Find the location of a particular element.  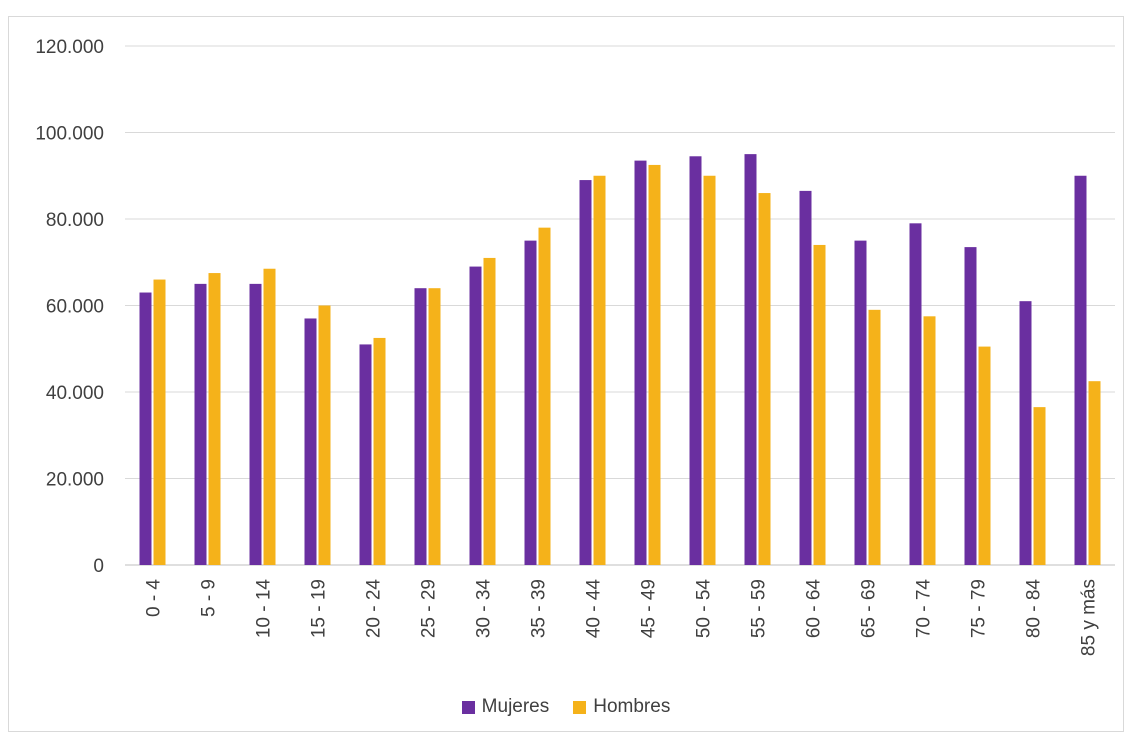

x-tick-label: 80 - 84 is located at coordinates (1034, 609).